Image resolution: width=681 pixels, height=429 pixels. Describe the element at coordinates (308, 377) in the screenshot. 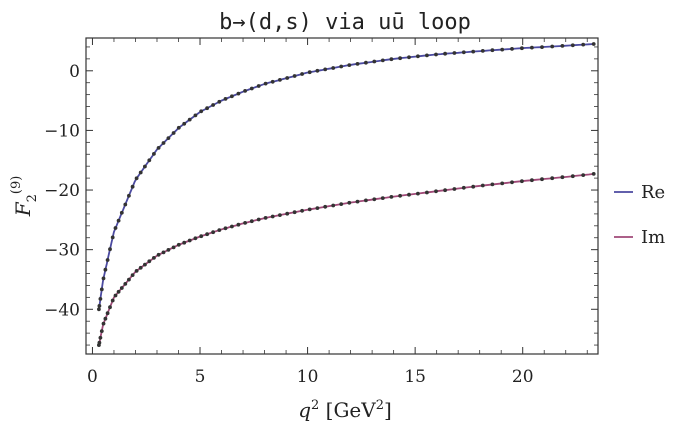

I see `x-tick-label: 10` at that location.